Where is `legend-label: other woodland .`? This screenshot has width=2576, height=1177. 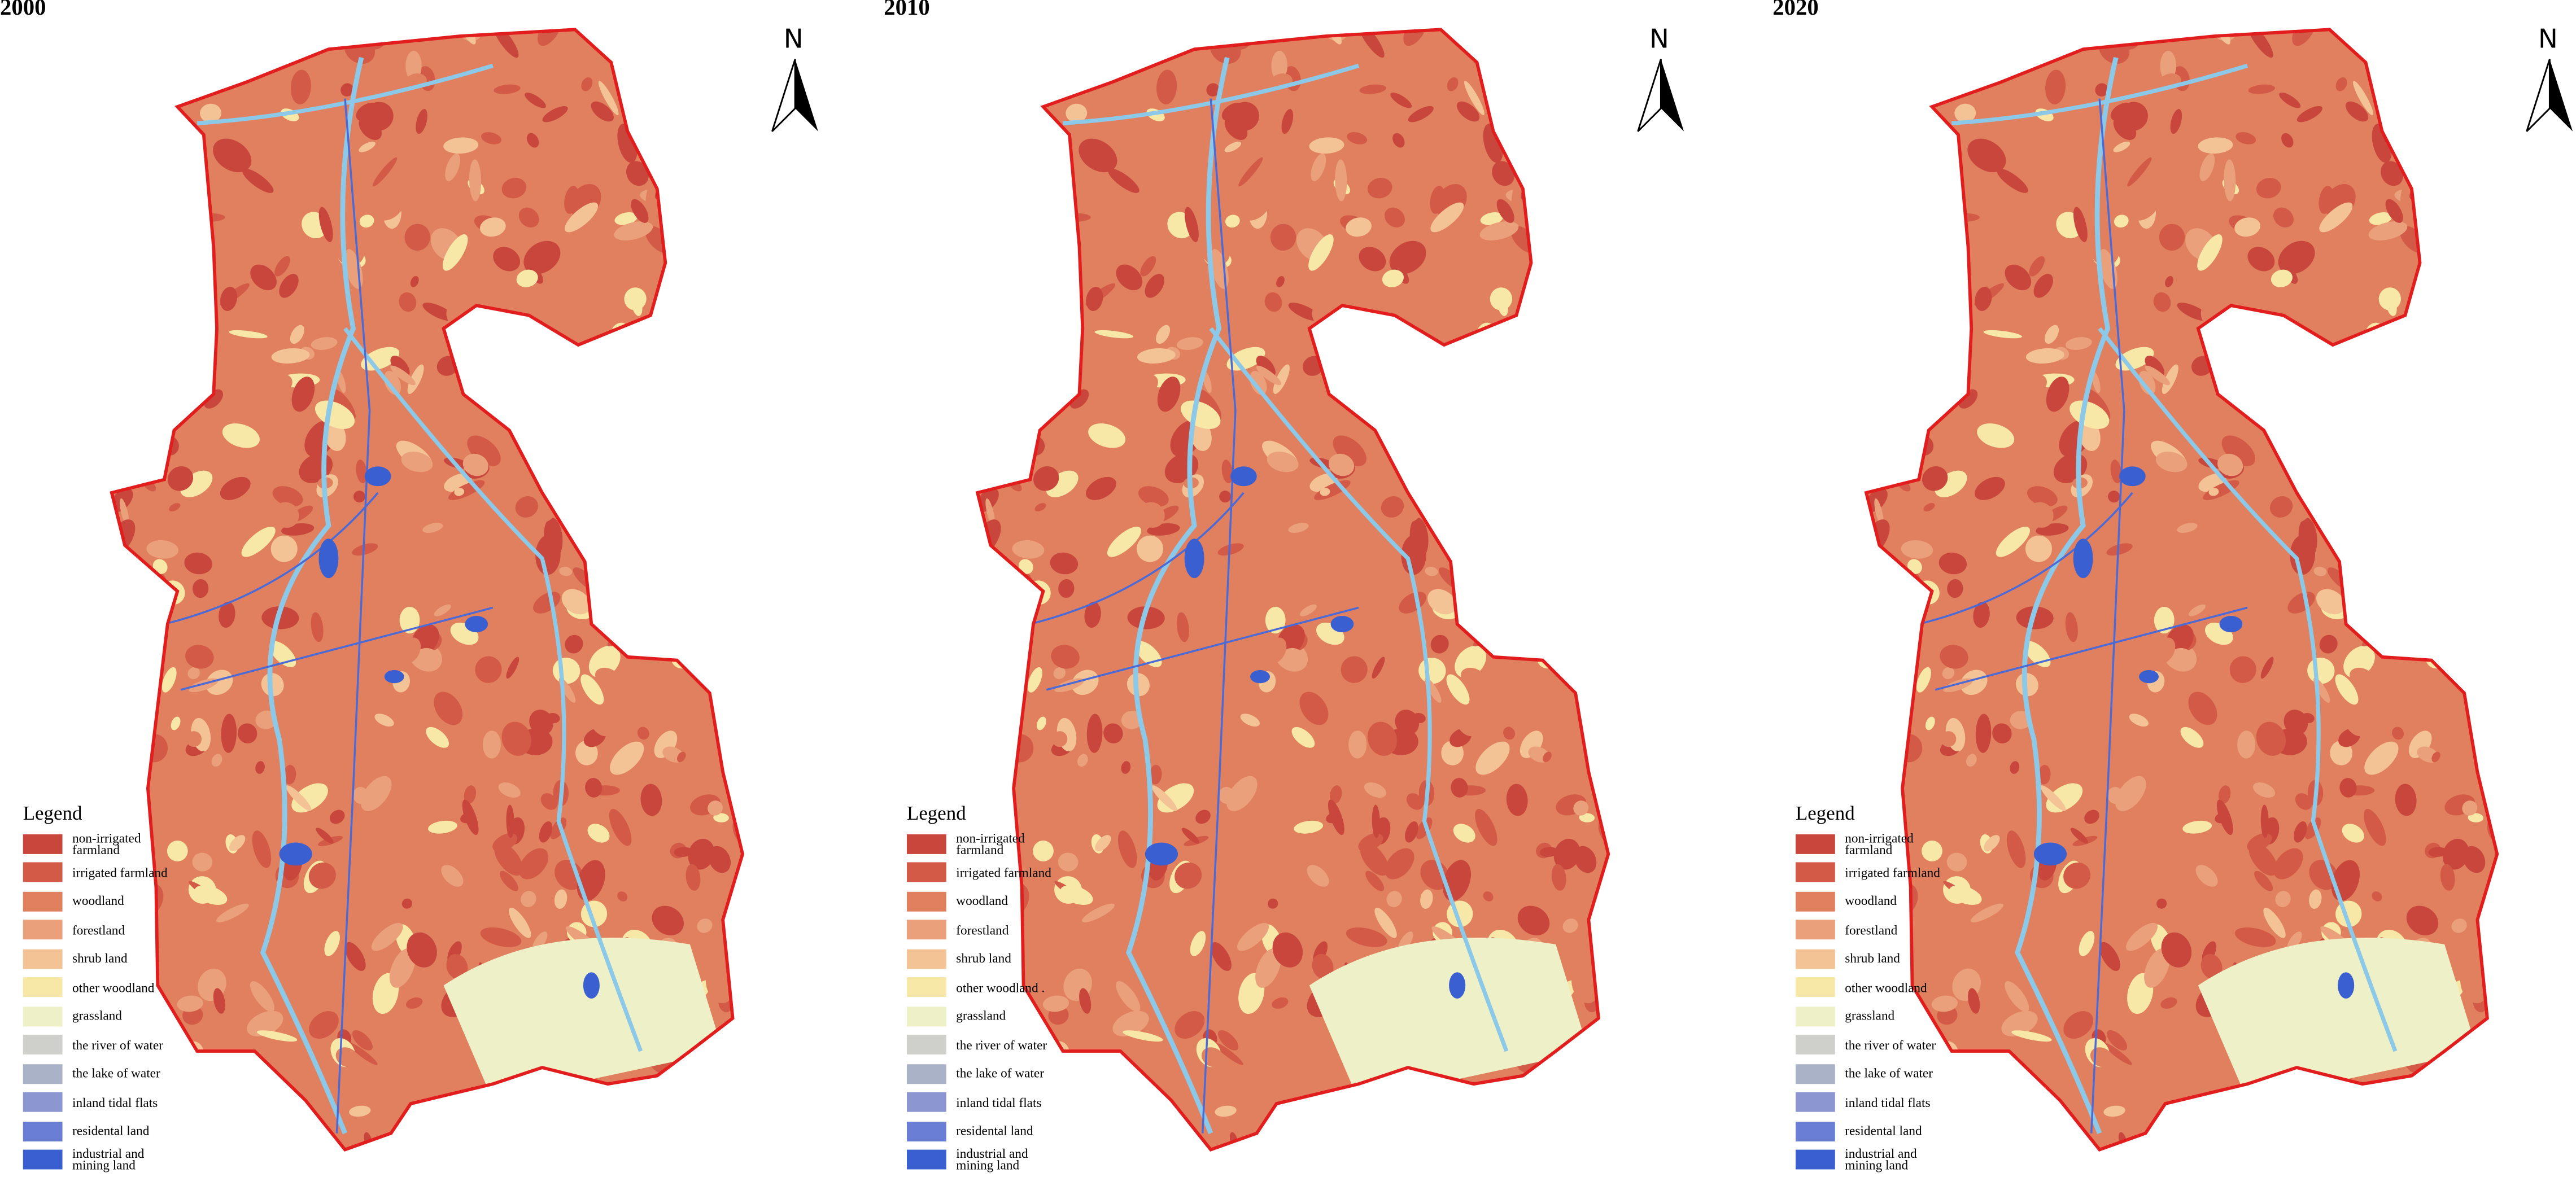
legend-label: other woodland . is located at coordinates (1001, 987).